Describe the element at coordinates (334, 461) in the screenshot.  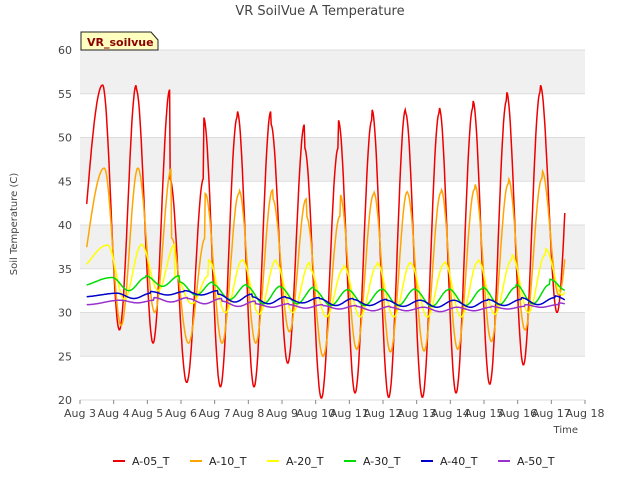
I see `legend: A-05_T A-10_T A-20_T A-30_T A-40_T A-50_T` at that location.